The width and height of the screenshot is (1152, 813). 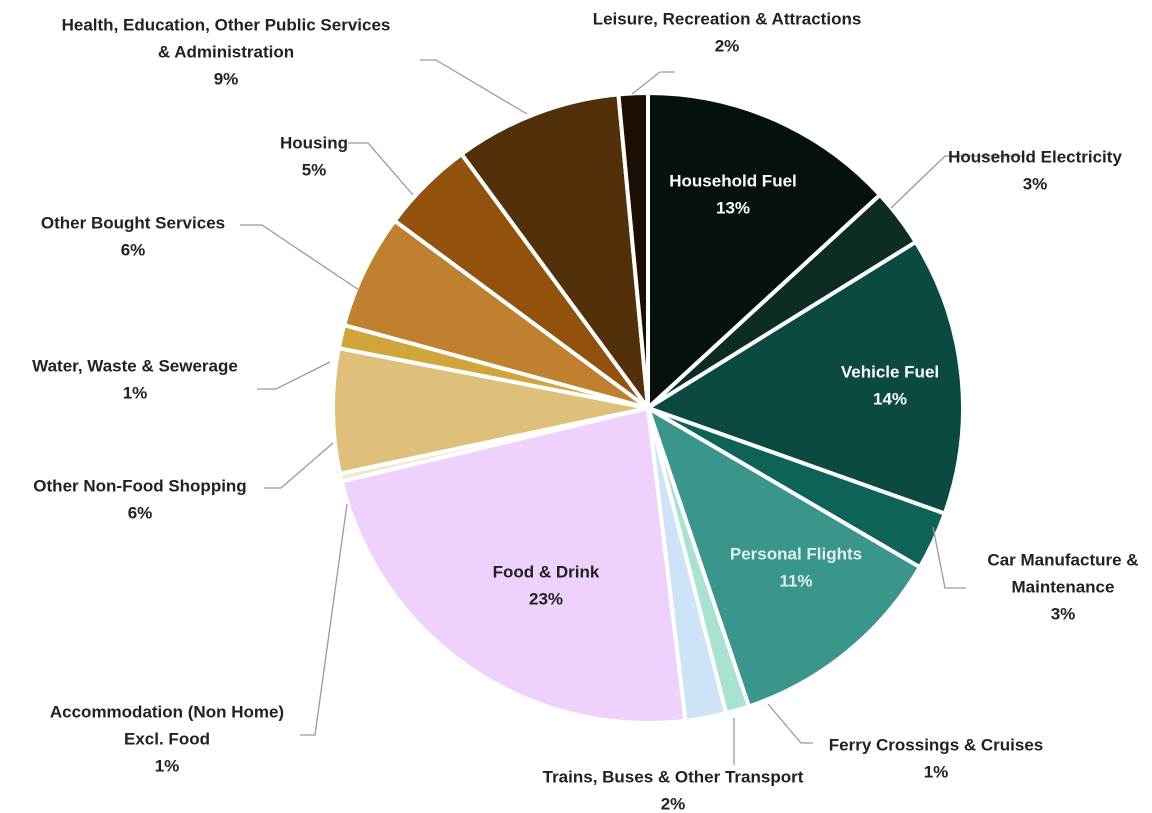 What do you see at coordinates (546, 585) in the screenshot?
I see `label-food-drink: Food & Drink 23%` at bounding box center [546, 585].